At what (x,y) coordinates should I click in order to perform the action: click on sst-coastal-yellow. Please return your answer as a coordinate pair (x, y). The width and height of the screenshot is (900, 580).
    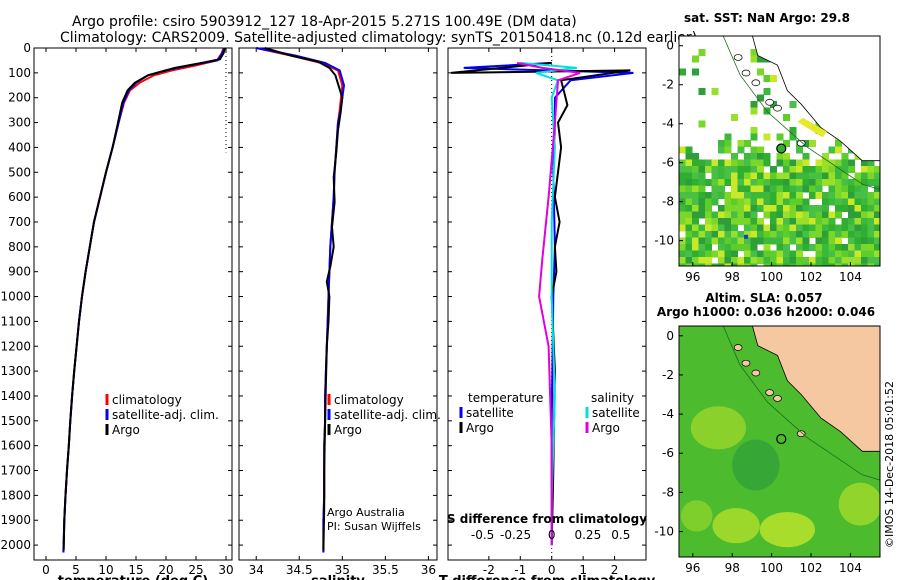
    Looking at the image, I should click on (812, 127).